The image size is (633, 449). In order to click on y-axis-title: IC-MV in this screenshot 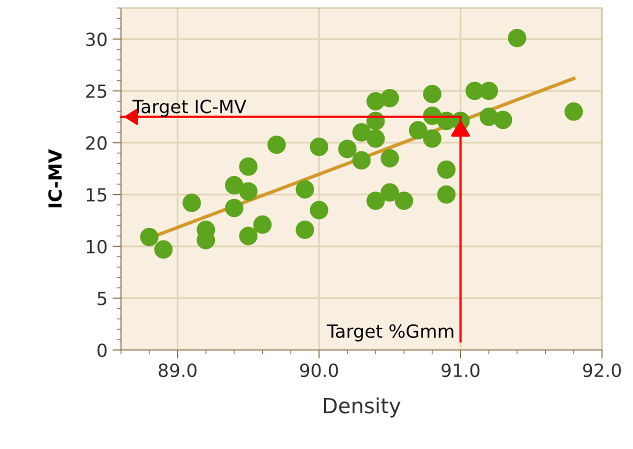, I will do `click(55, 178)`.